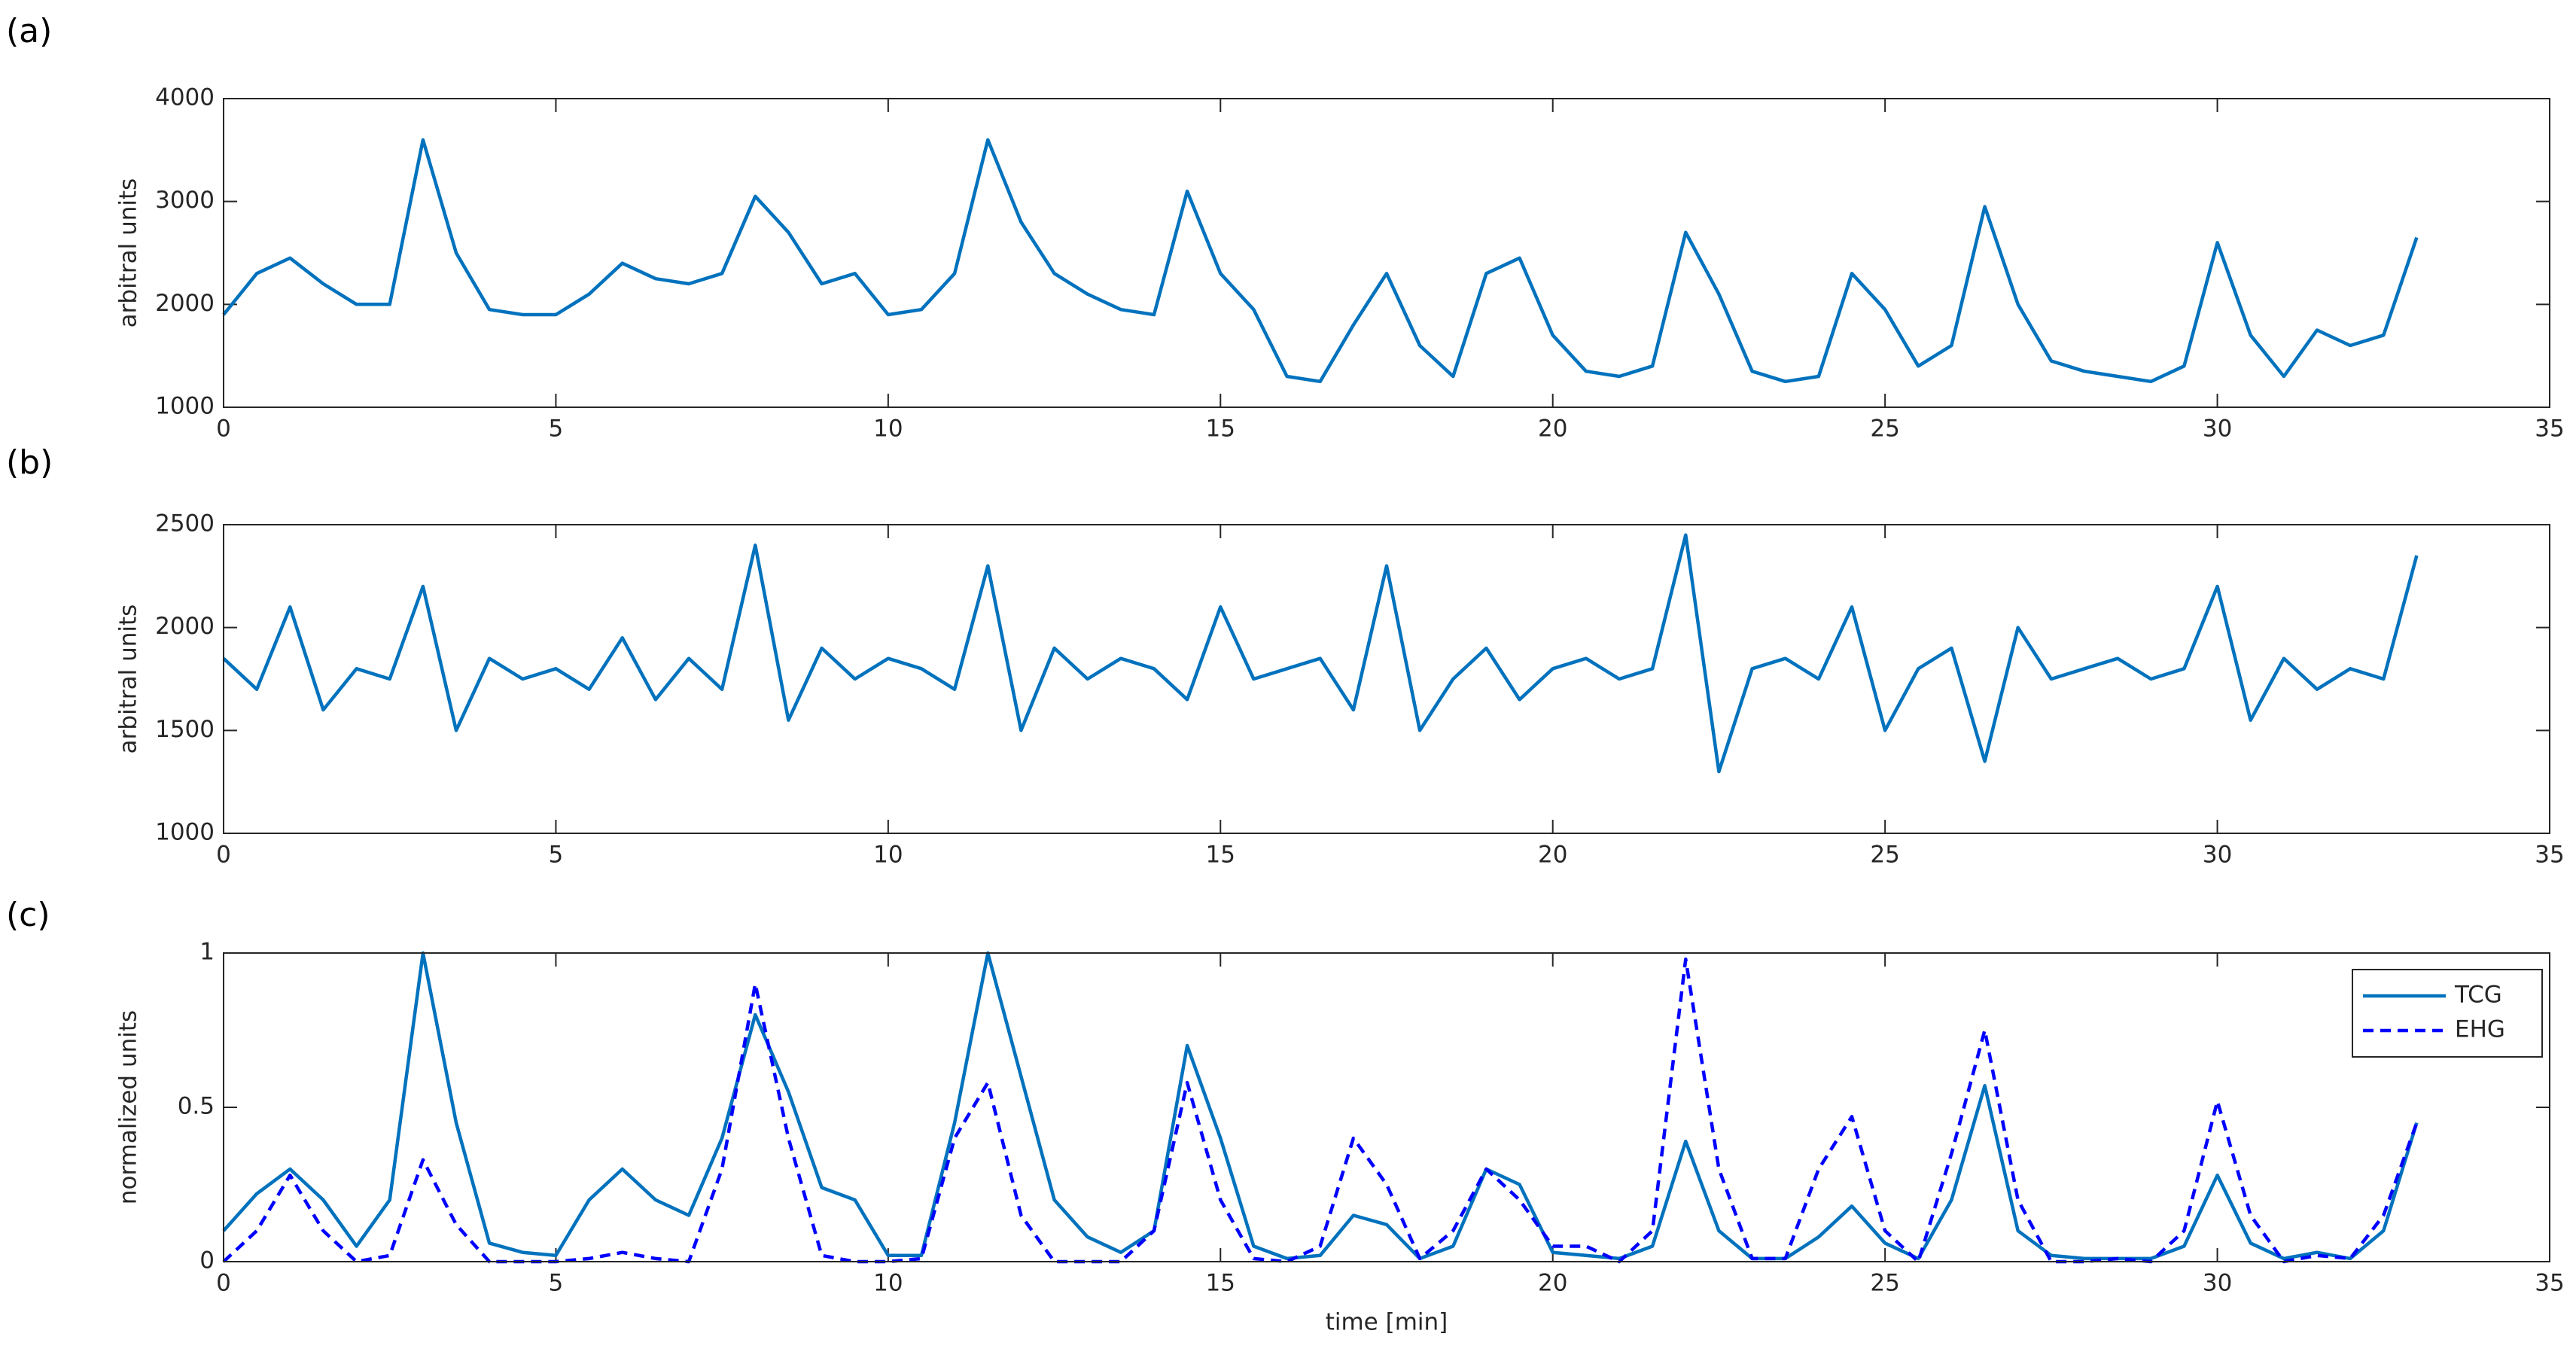 Image resolution: width=2576 pixels, height=1358 pixels. Describe the element at coordinates (207, 1260) in the screenshot. I see `y-tick-label: 0` at that location.